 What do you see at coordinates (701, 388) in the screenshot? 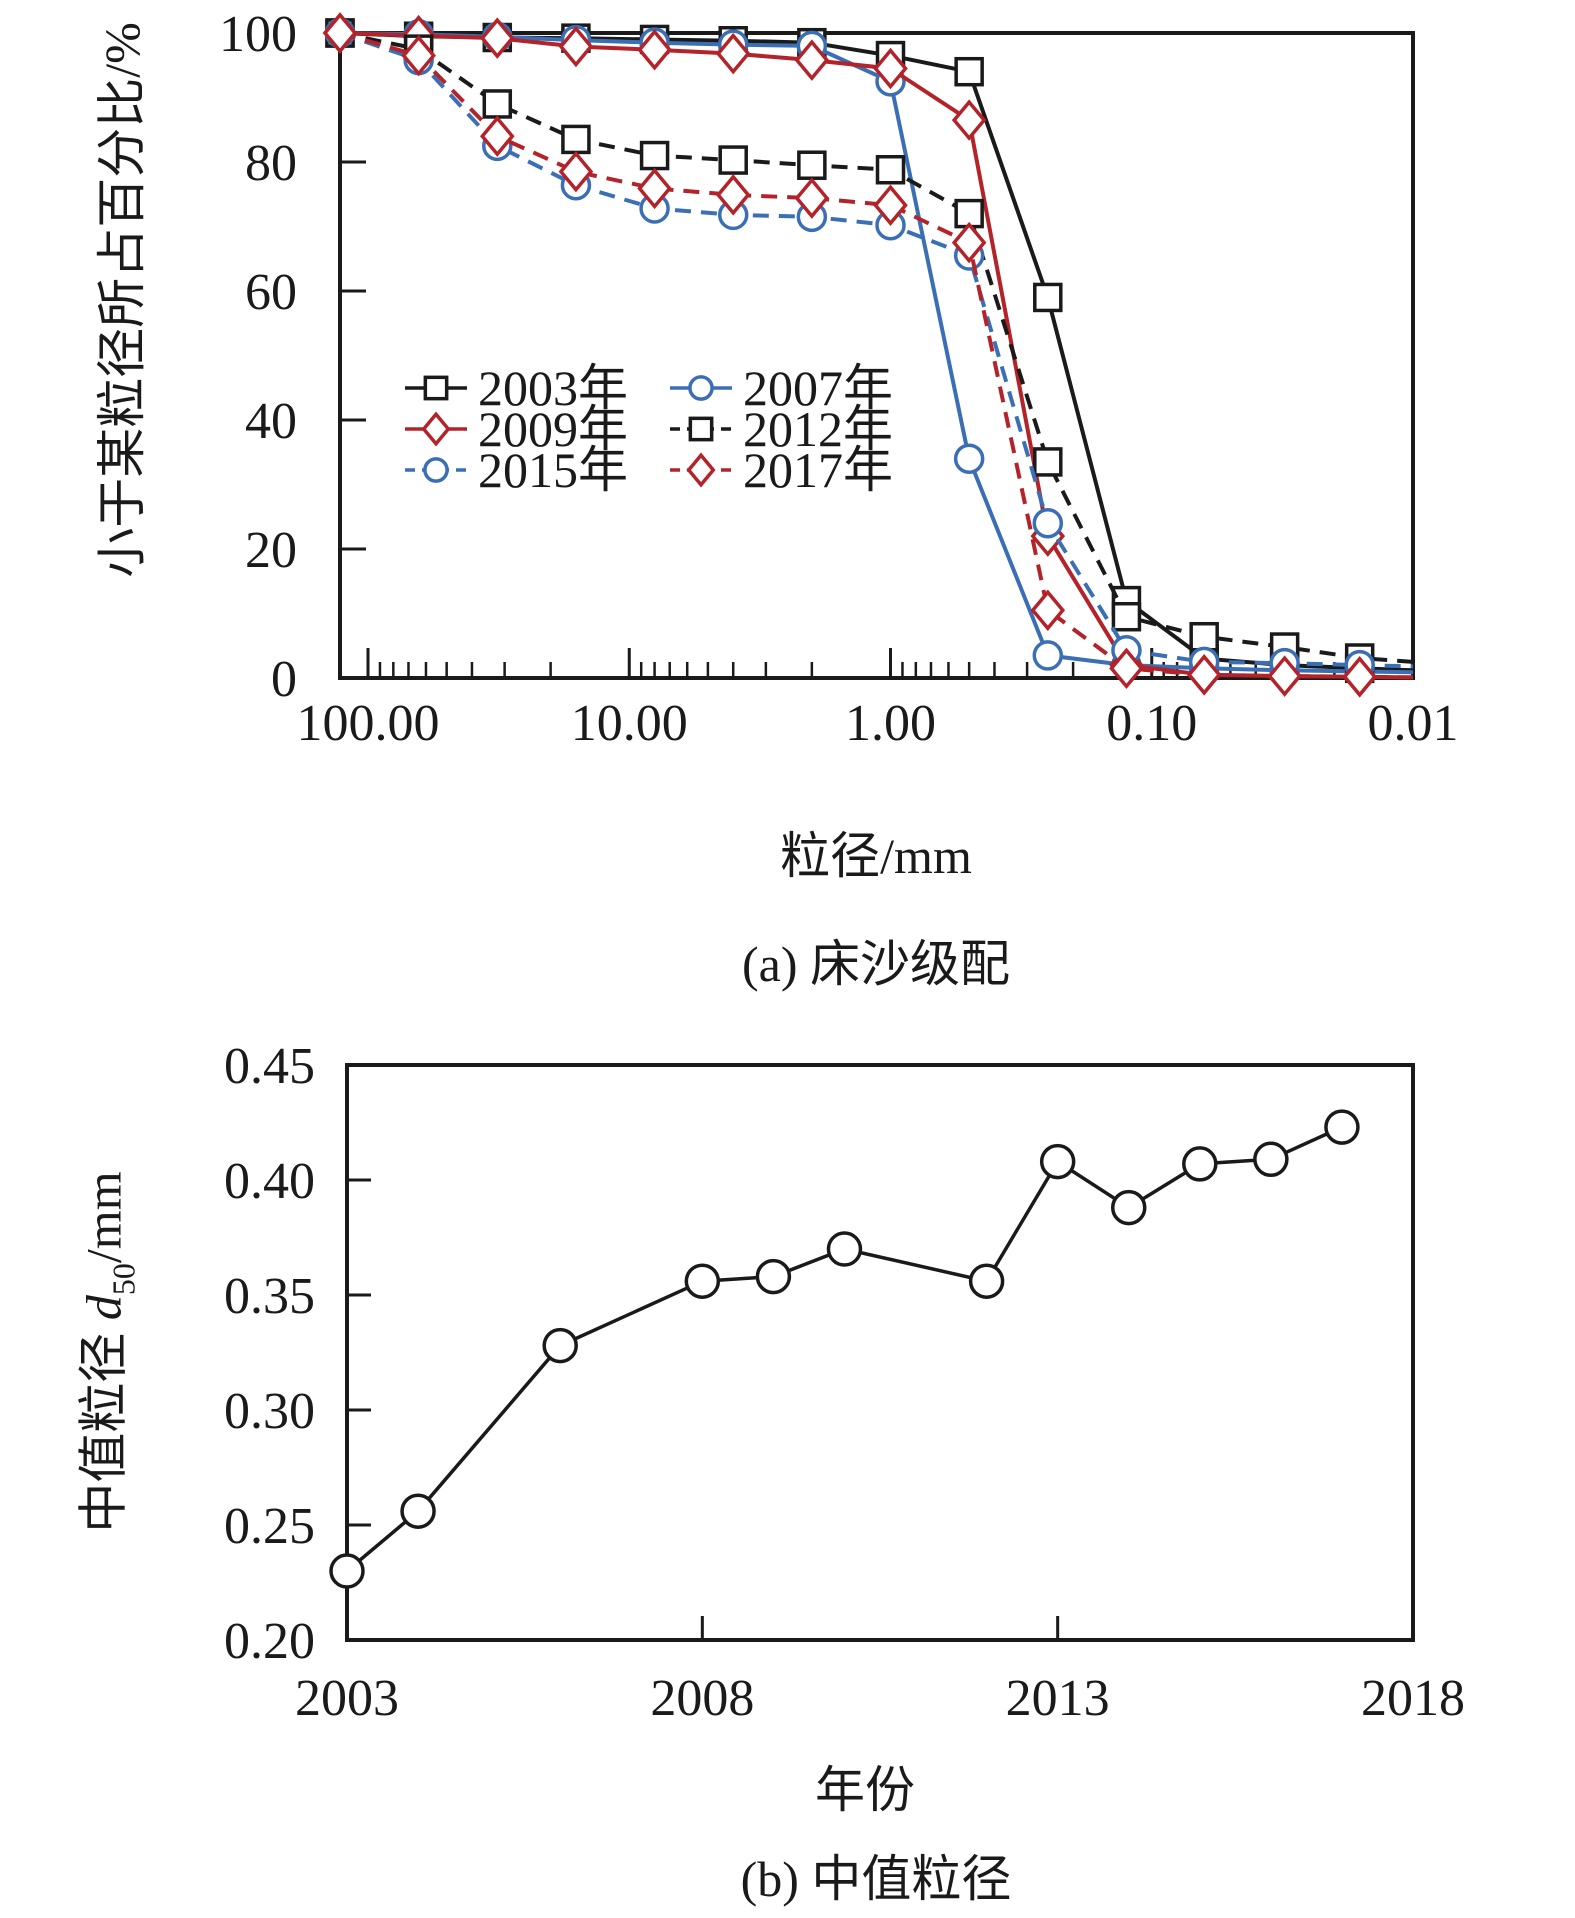
I see `legend-marker-2007年` at bounding box center [701, 388].